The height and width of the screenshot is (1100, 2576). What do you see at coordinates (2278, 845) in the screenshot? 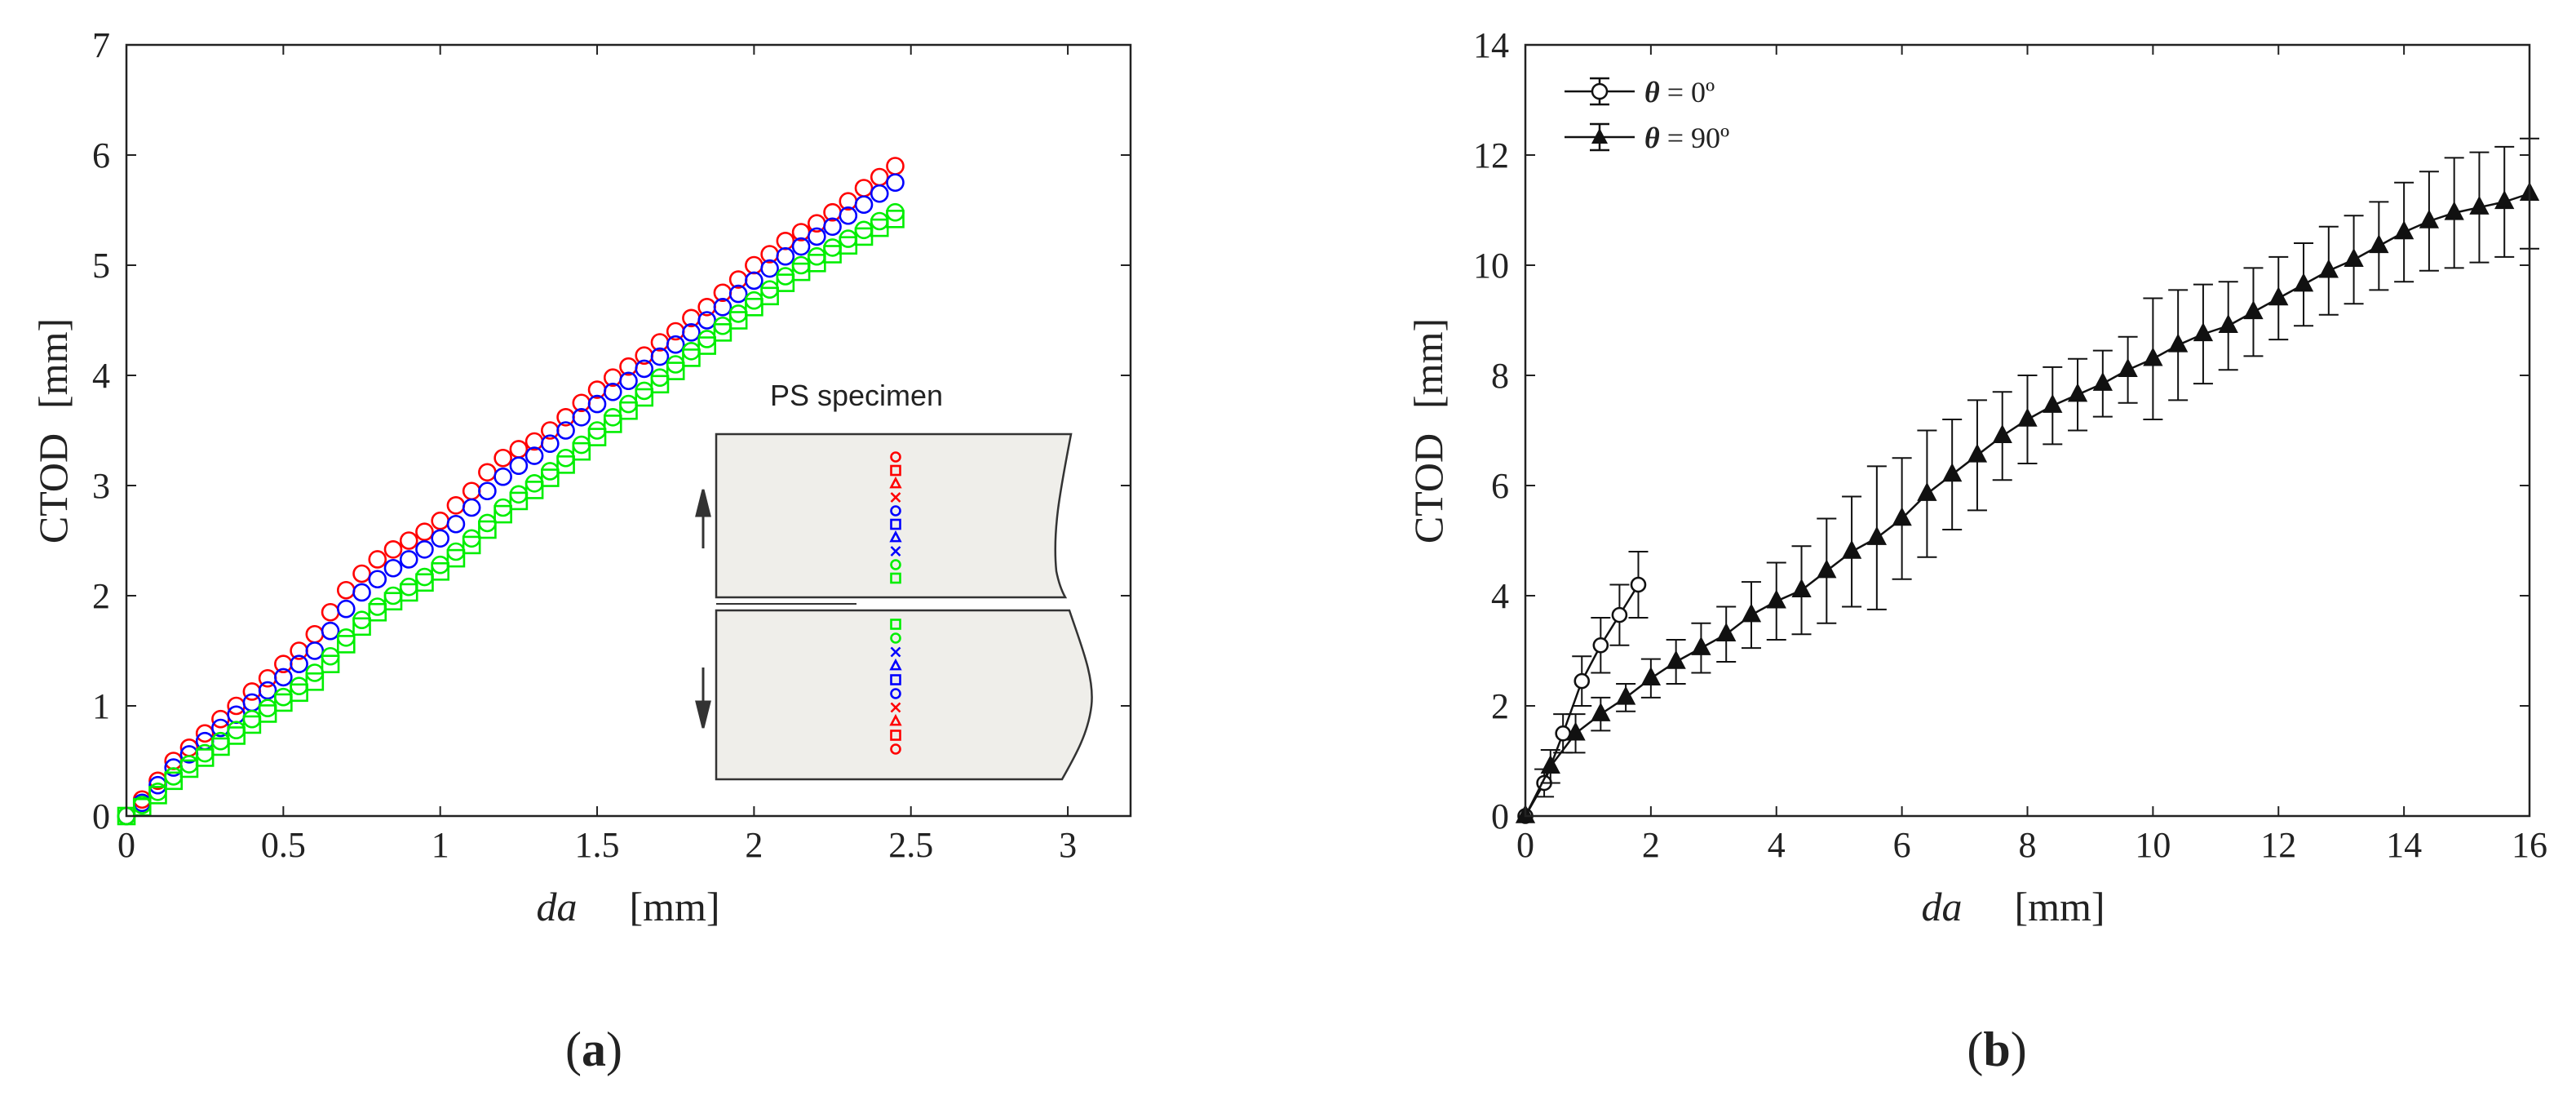
I see `b-x-tick-label: 12` at bounding box center [2278, 845].